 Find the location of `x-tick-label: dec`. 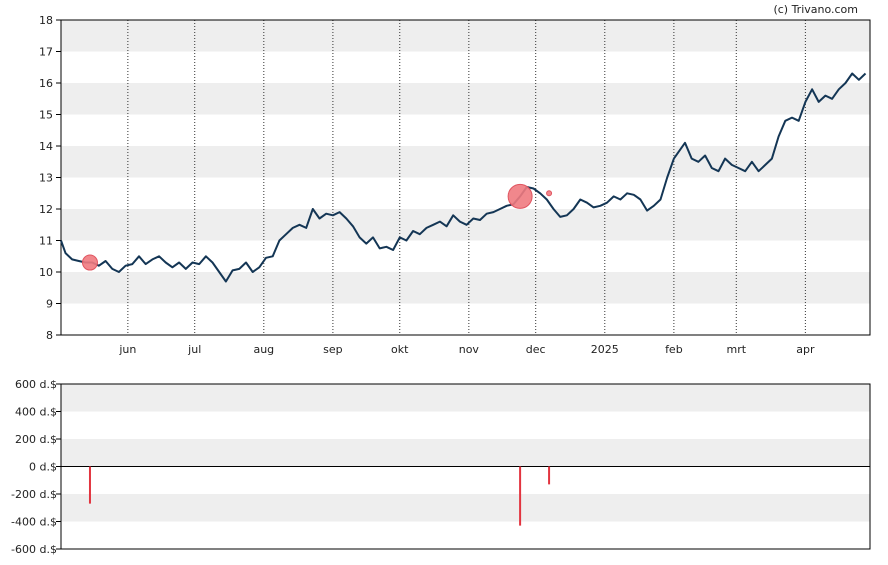

x-tick-label: dec is located at coordinates (536, 349).